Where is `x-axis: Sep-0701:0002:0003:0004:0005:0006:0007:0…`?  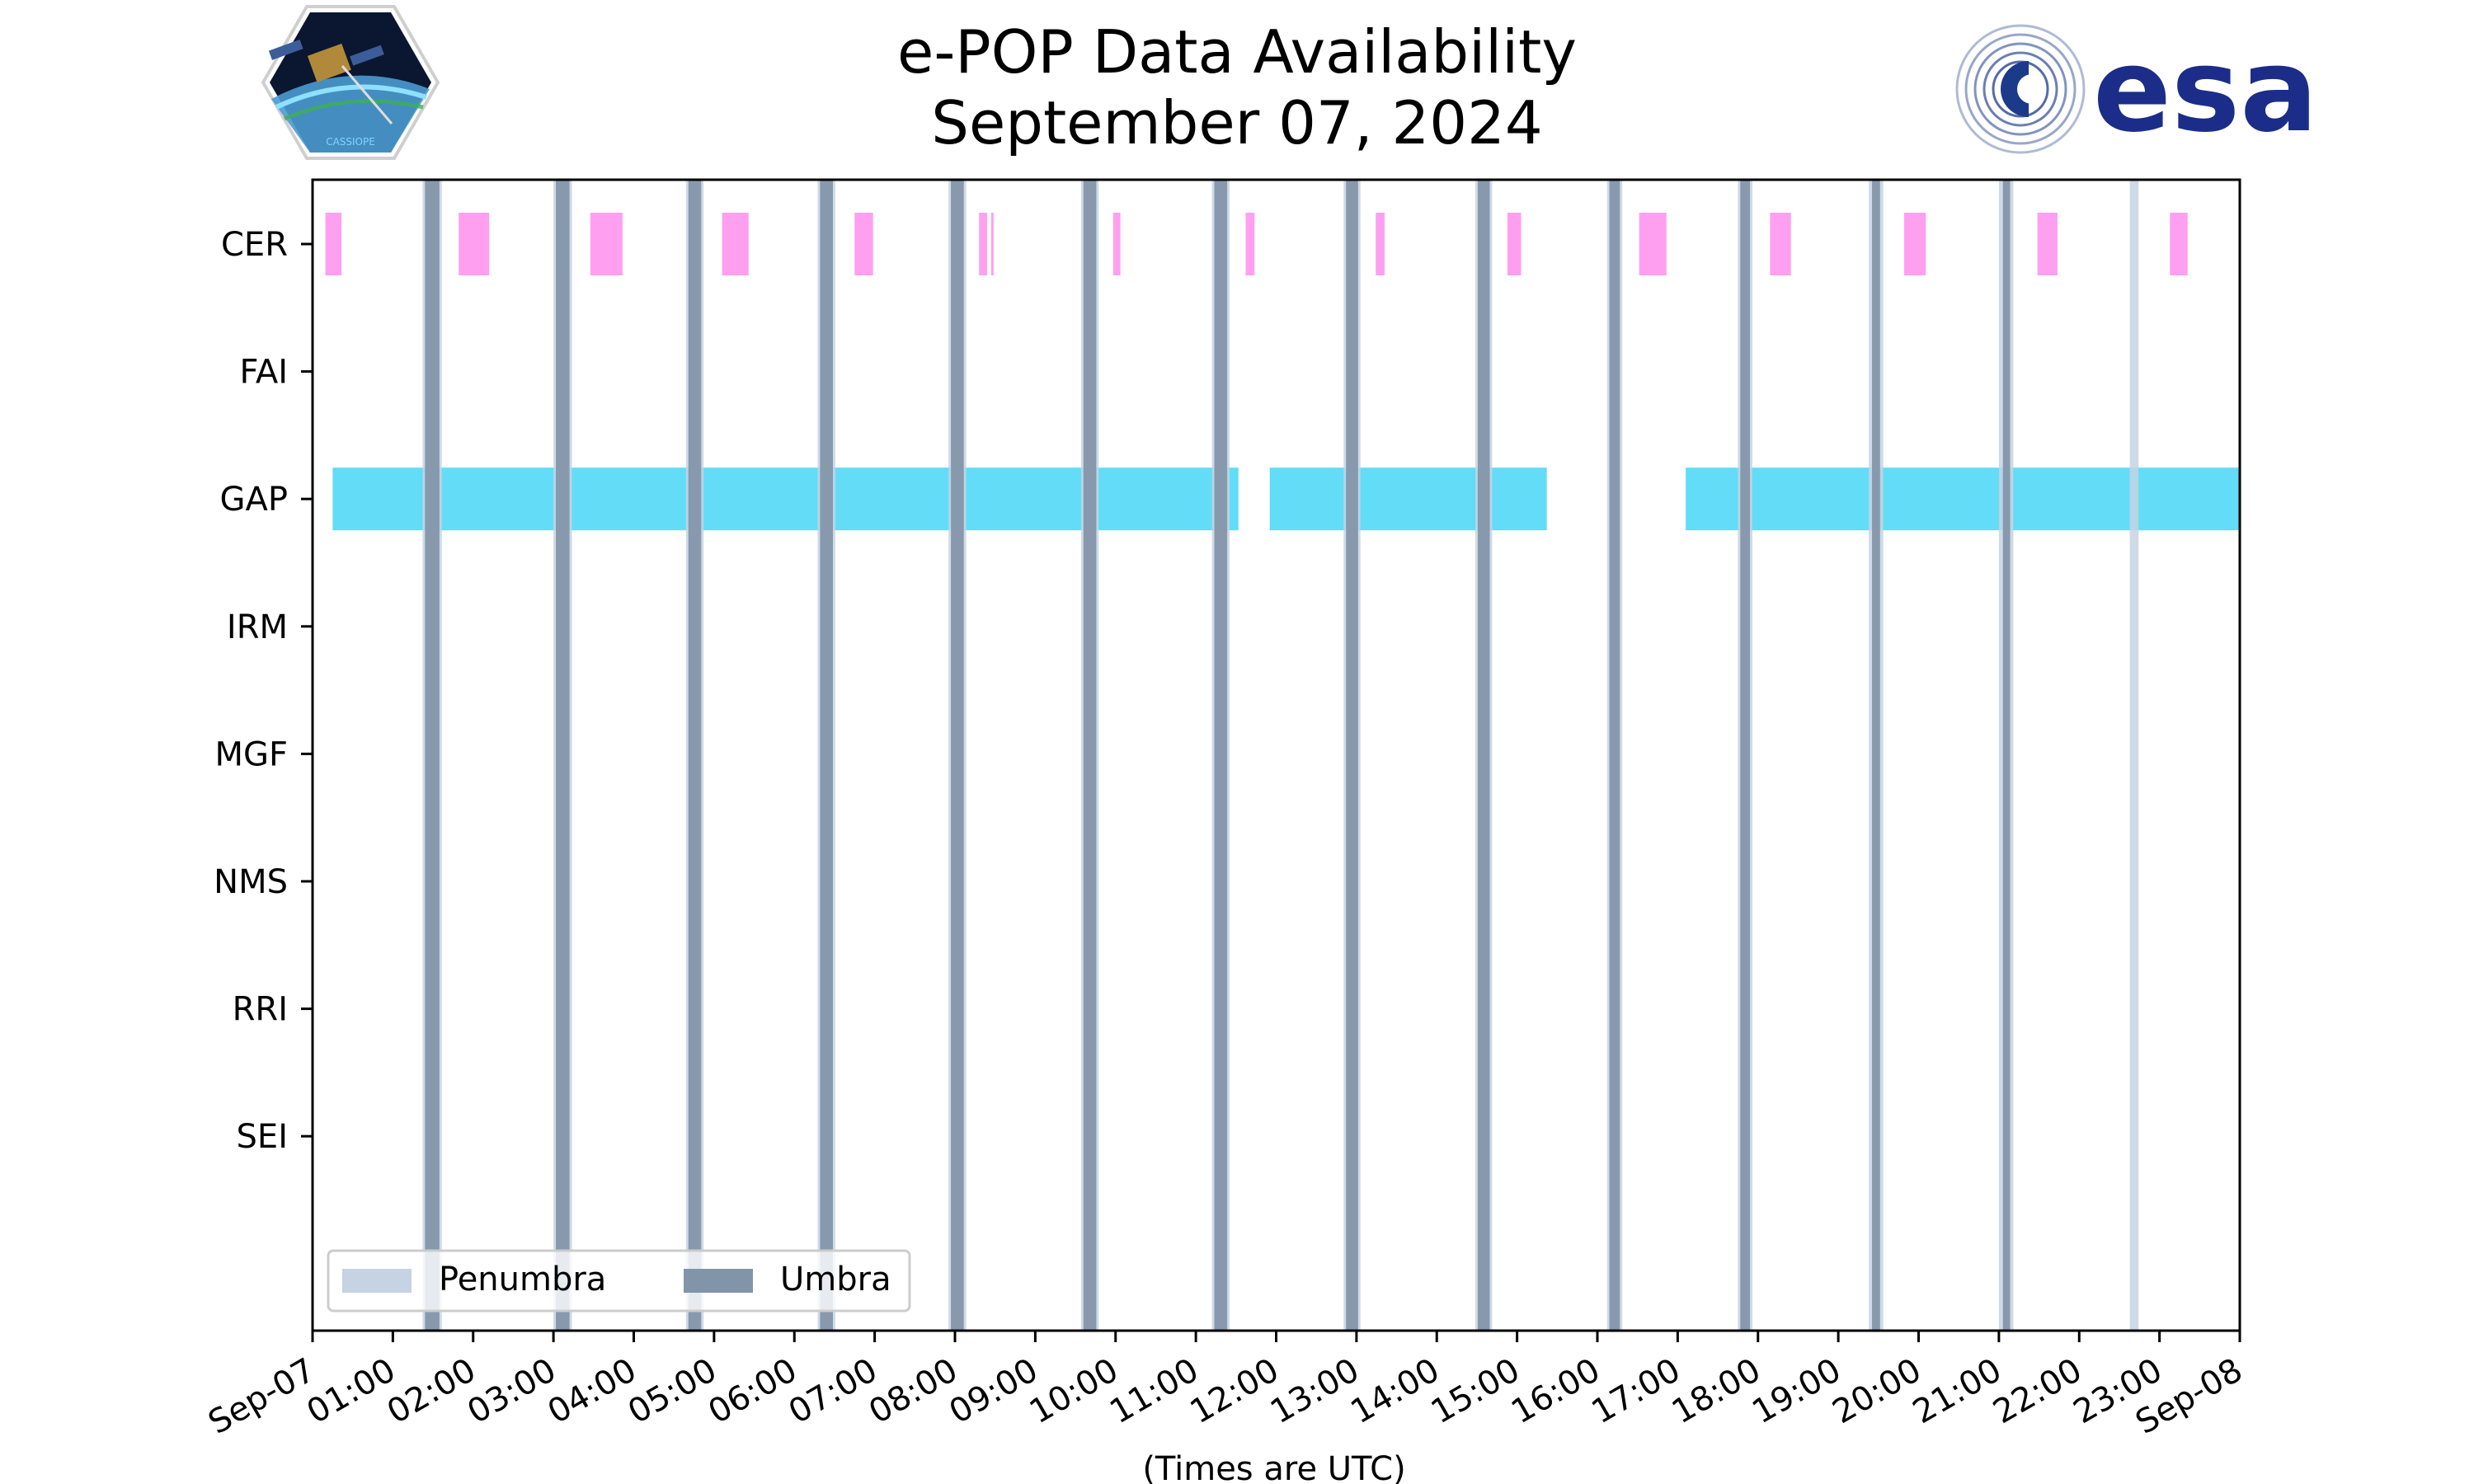 x-axis: Sep-0701:0002:0003:0004:0005:0006:0007:0… is located at coordinates (1225, 1386).